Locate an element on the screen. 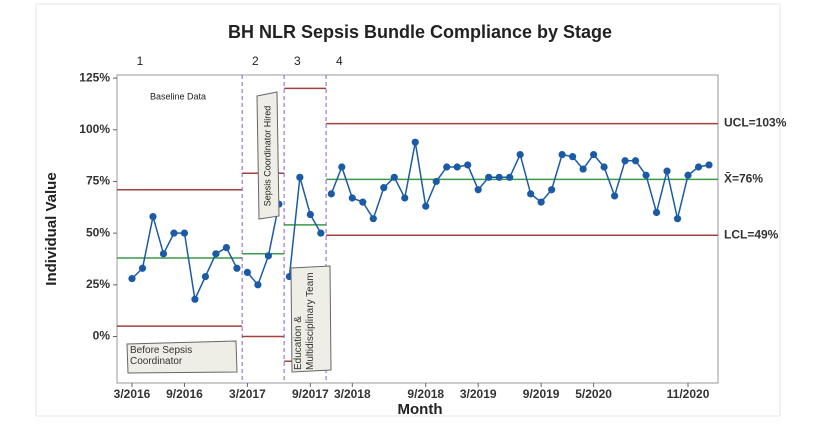 The height and width of the screenshot is (426, 826). callout: Education & Multidisciplinary Team is located at coordinates (304, 321).